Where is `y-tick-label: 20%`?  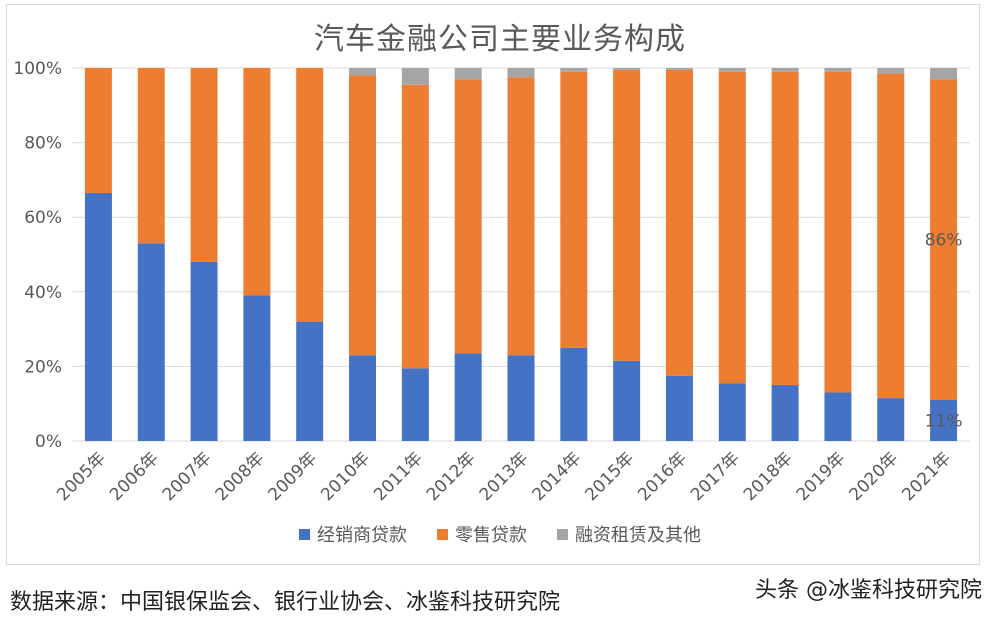 y-tick-label: 20% is located at coordinates (43, 367).